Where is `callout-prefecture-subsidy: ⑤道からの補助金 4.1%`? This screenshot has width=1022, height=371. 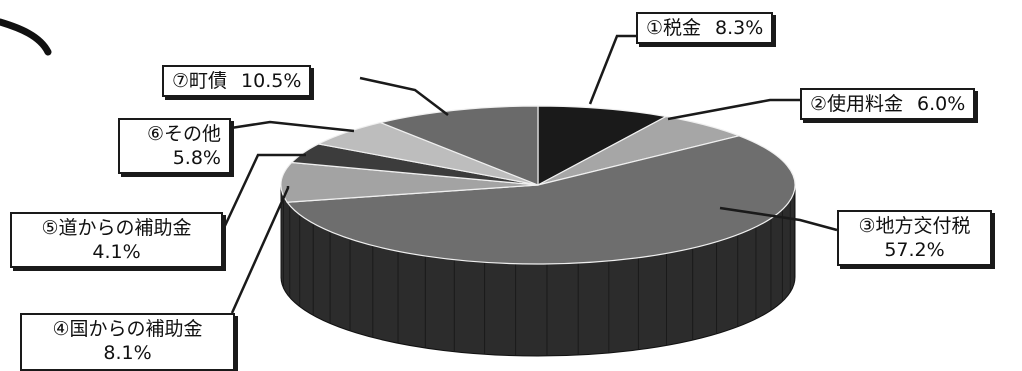 callout-prefecture-subsidy: ⑤道からの補助金 4.1% is located at coordinates (116, 240).